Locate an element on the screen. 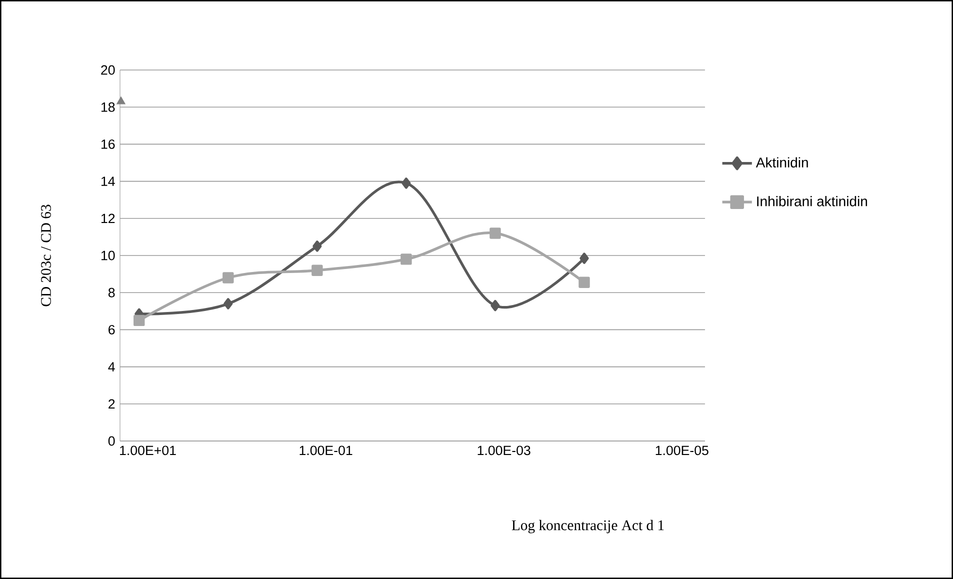 The height and width of the screenshot is (579, 953). legend-label: Inhibirani aktinidin is located at coordinates (812, 201).